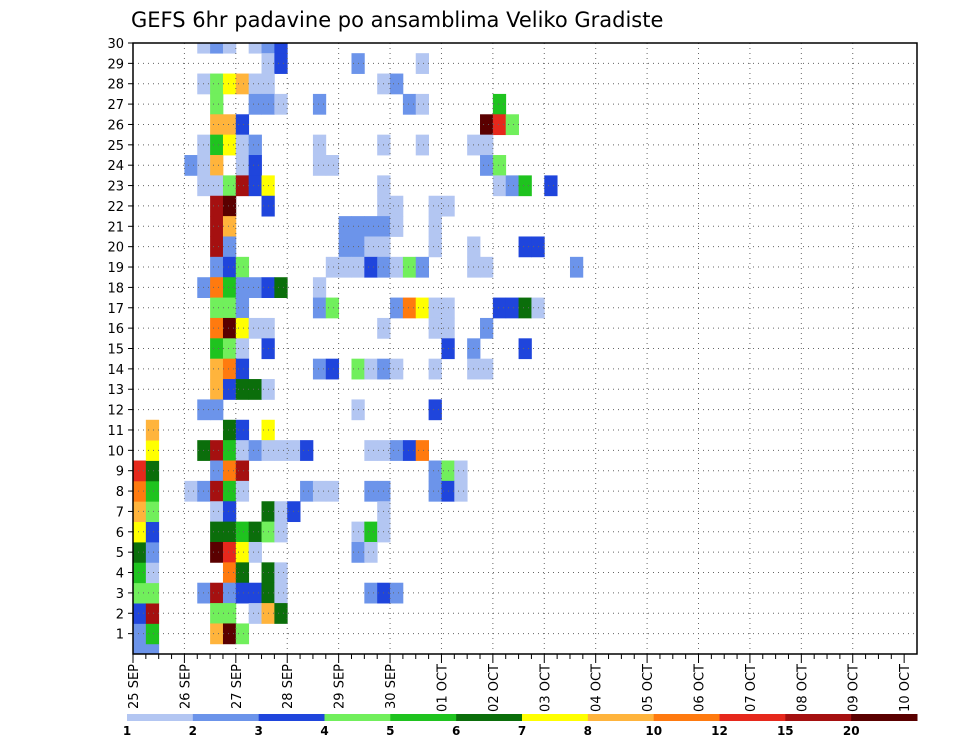 The image size is (960, 742). I want to click on x-tick-label: 30 SEP, so click(391, 686).